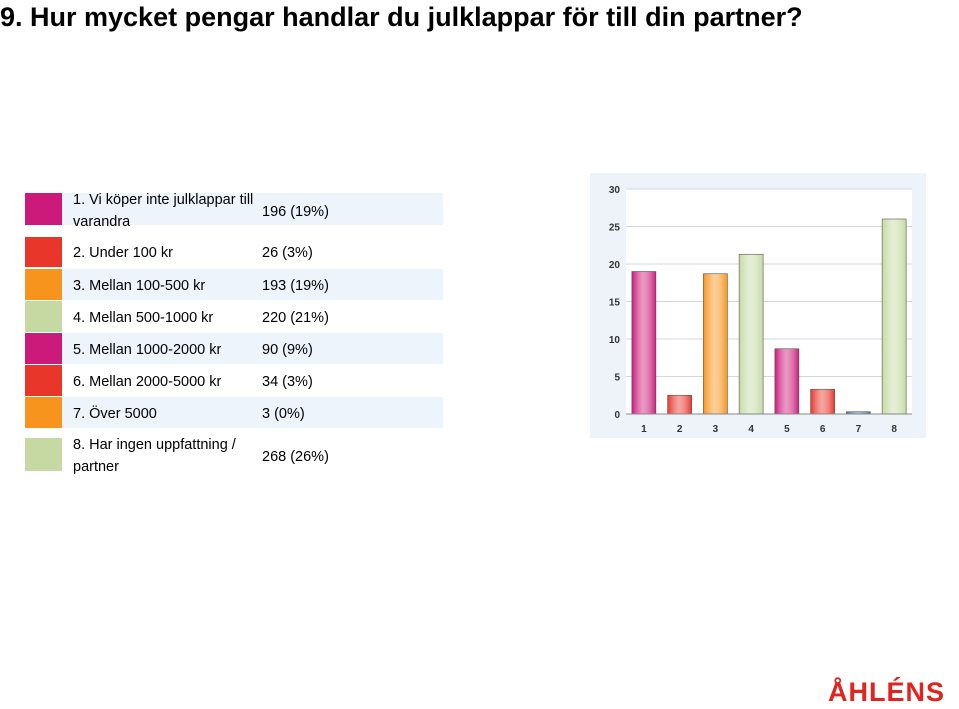 The height and width of the screenshot is (709, 959). What do you see at coordinates (615, 340) in the screenshot?
I see `y-tick-label: 10` at bounding box center [615, 340].